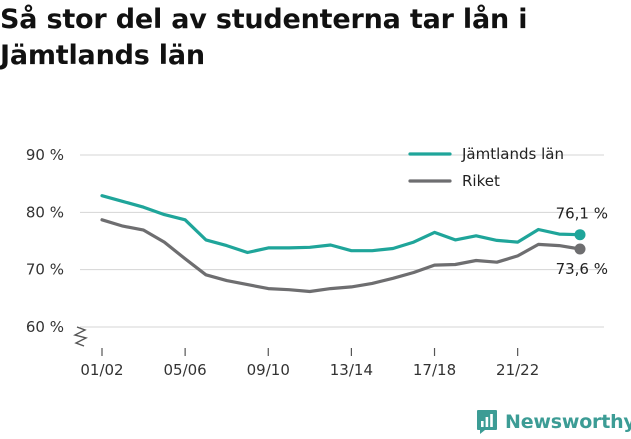 The image size is (631, 439). Describe the element at coordinates (185, 370) in the screenshot. I see `x-tick-label: 05/06` at that location.